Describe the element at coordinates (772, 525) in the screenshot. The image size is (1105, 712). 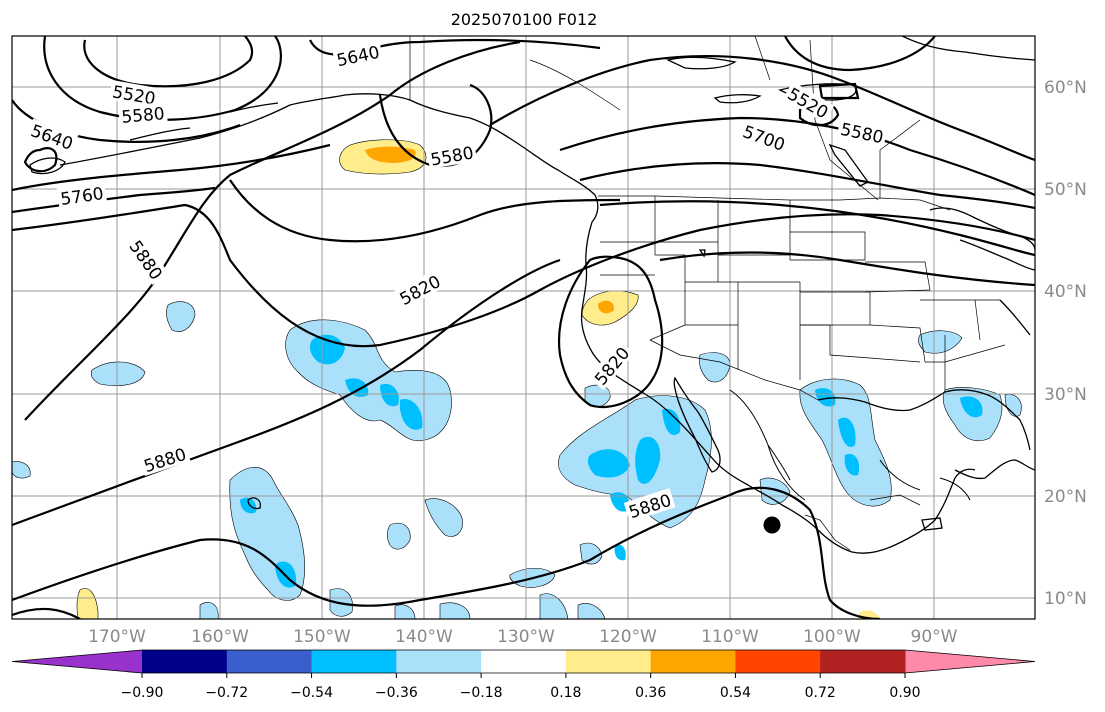
I see `storm-center-dot` at that location.